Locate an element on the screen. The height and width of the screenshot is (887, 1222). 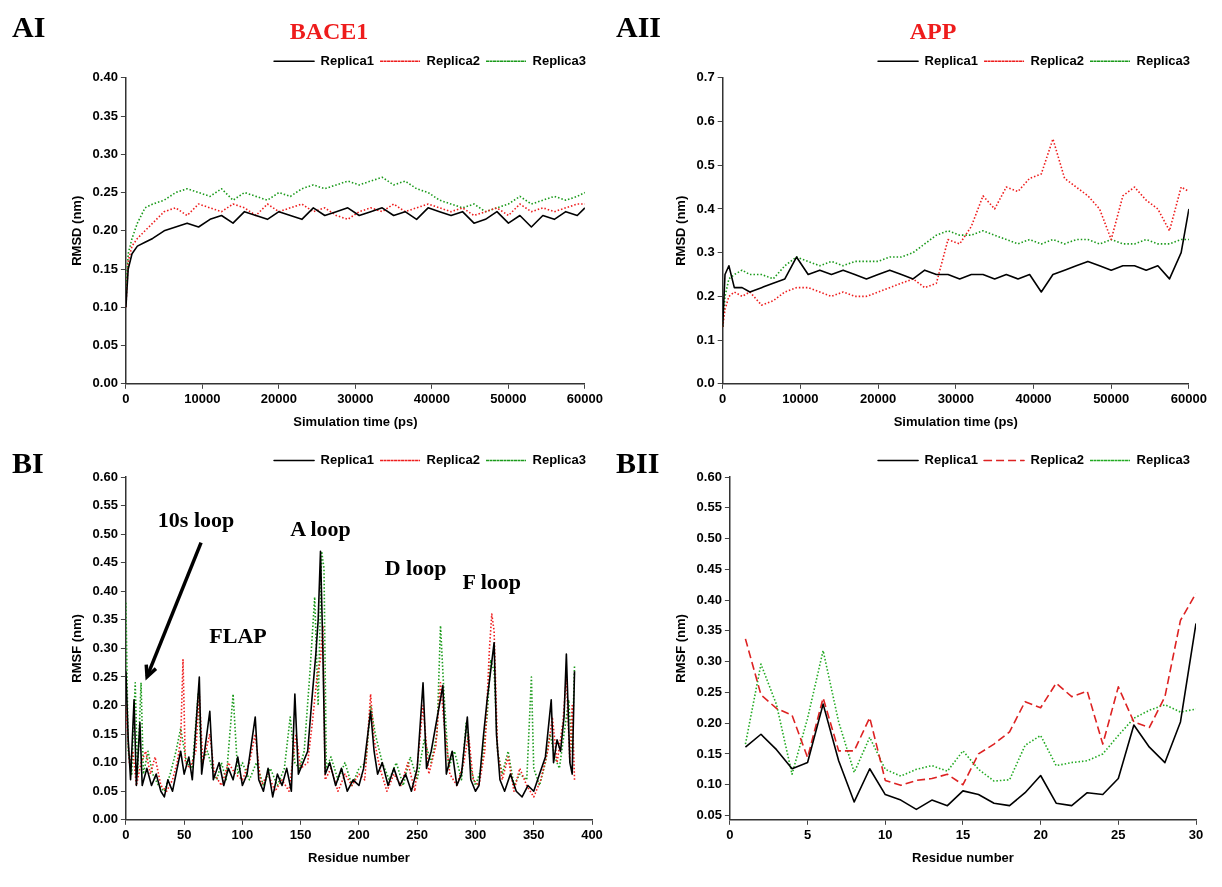
x-tick-label: 25 is located at coordinates (1118, 835).